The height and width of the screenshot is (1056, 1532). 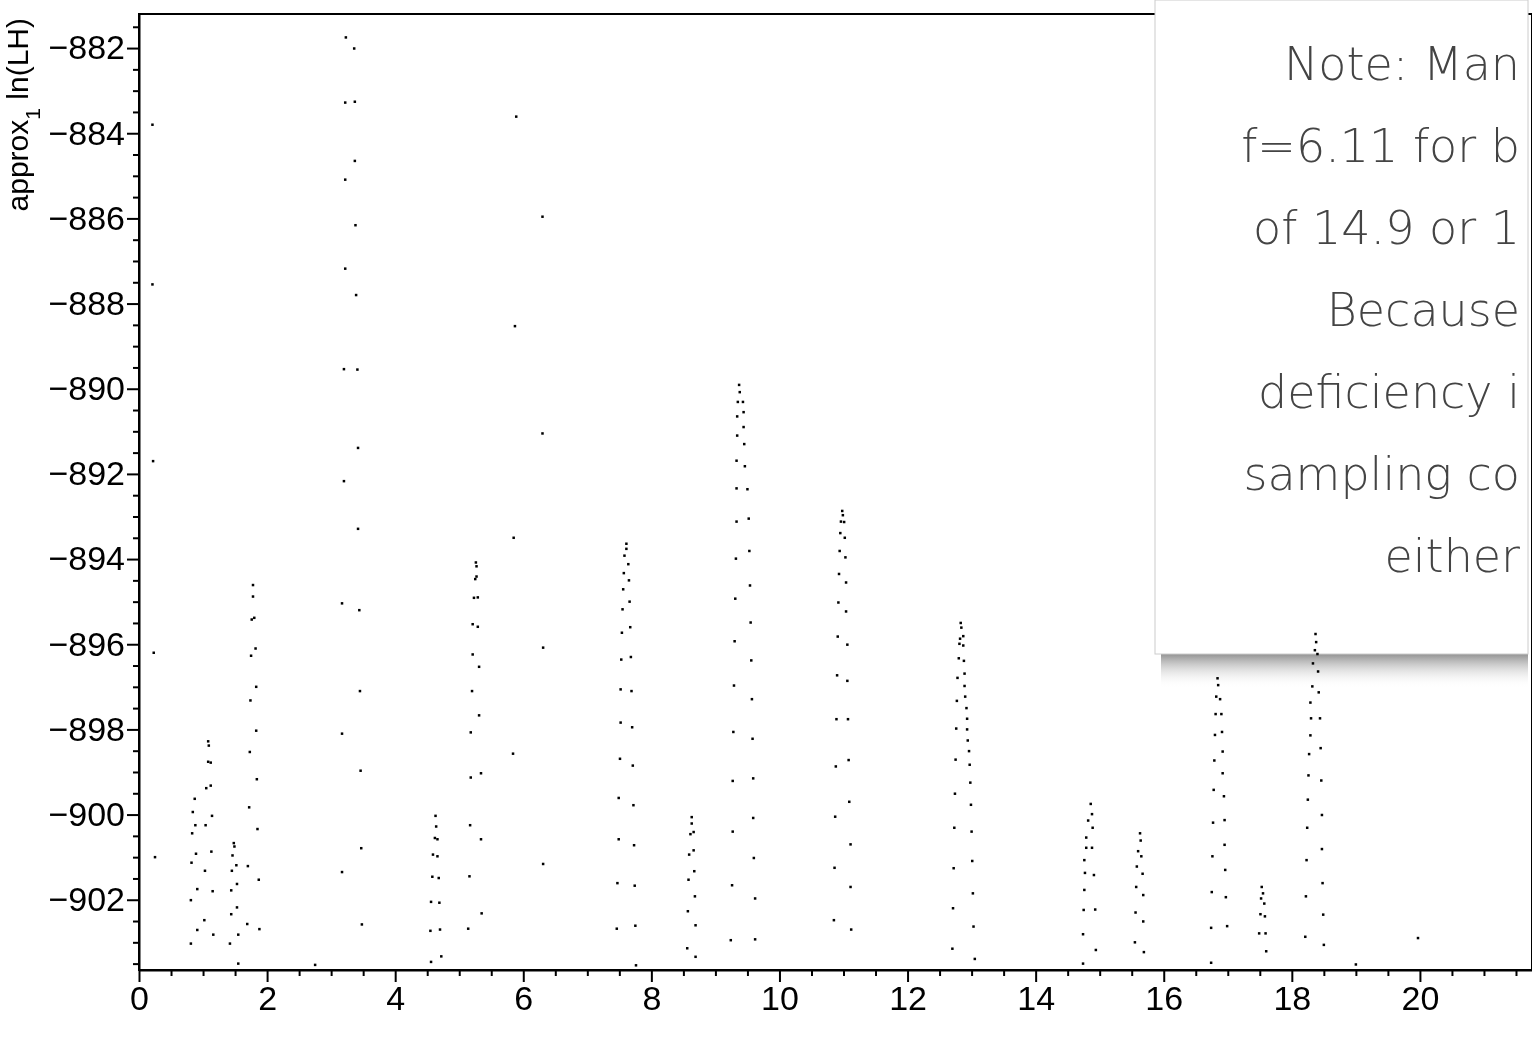 What do you see at coordinates (908, 998) in the screenshot?
I see `x-tick-label: 12` at bounding box center [908, 998].